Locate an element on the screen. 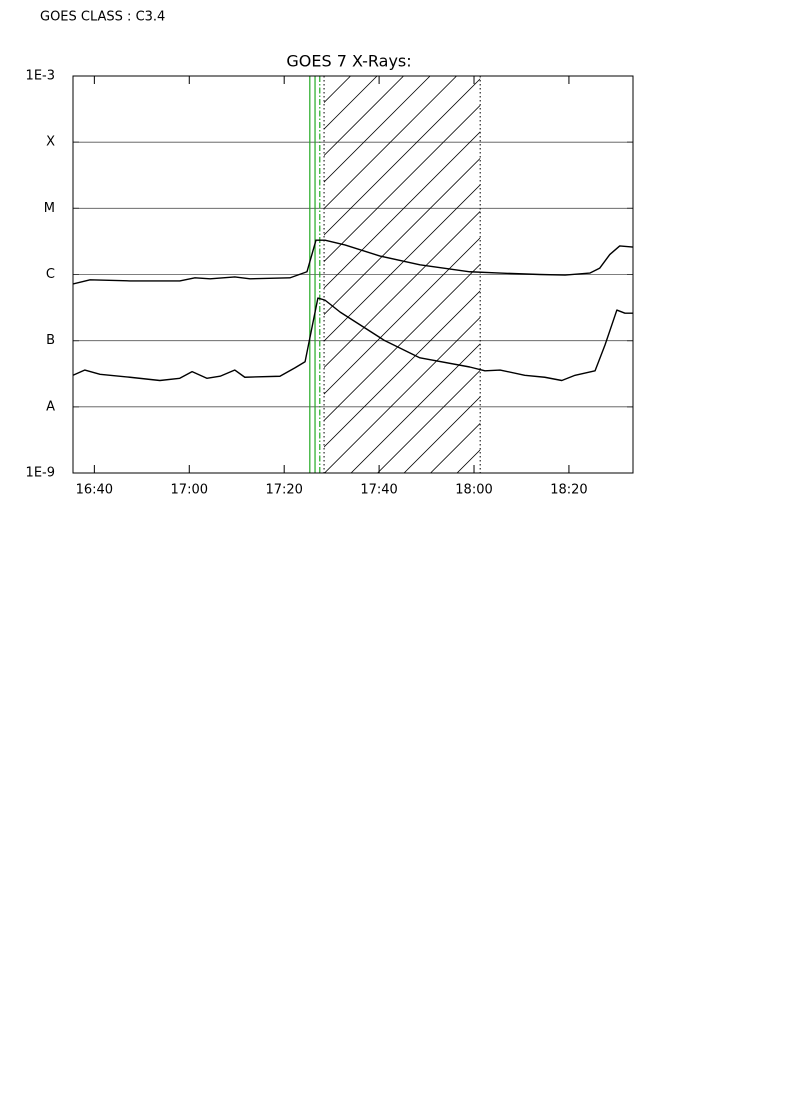  hatch-region is located at coordinates (402, 274).